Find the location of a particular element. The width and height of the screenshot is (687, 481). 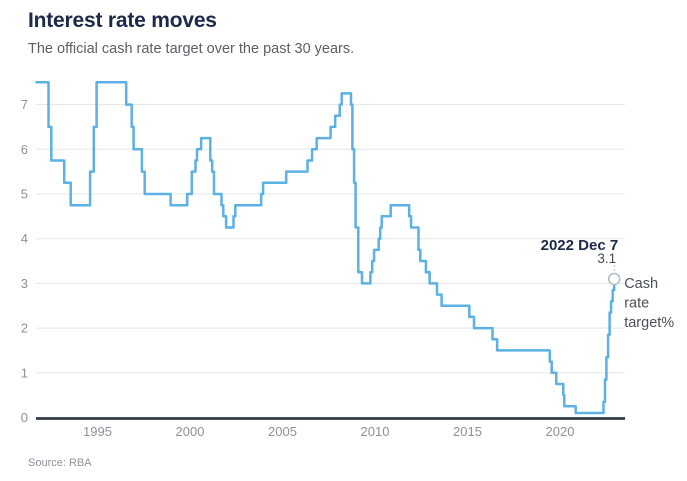

annotation-value-label: 3.1 is located at coordinates (606, 258).